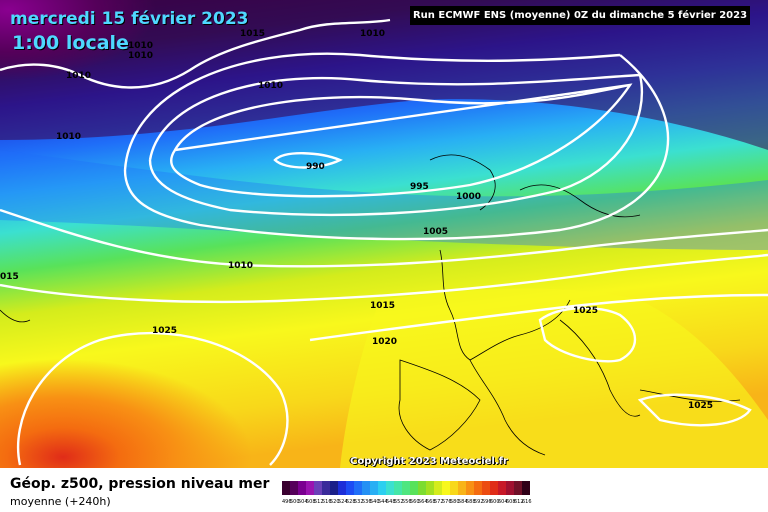 This screenshot has width=768, height=512. What do you see at coordinates (375, 502) in the screenshot?
I see `legend-label: 540` at bounding box center [375, 502].